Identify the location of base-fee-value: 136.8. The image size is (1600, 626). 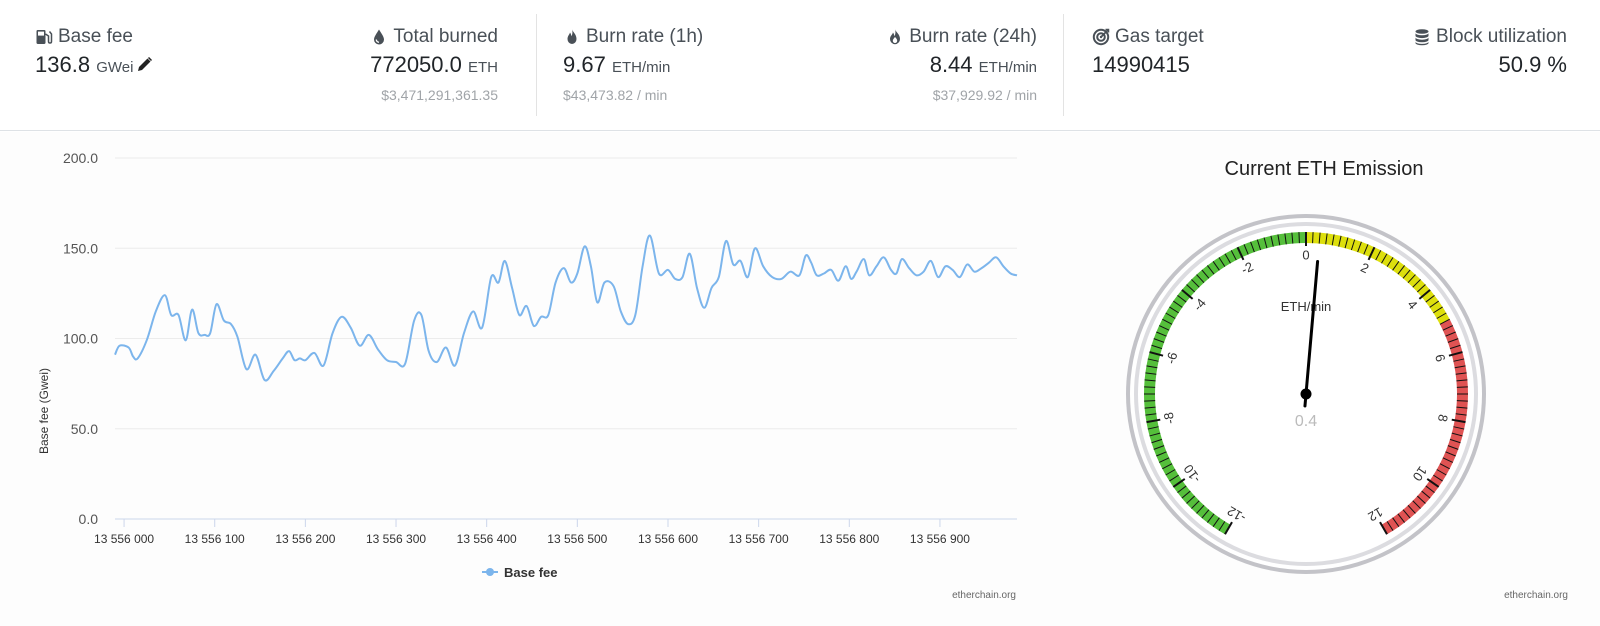
(63, 64).